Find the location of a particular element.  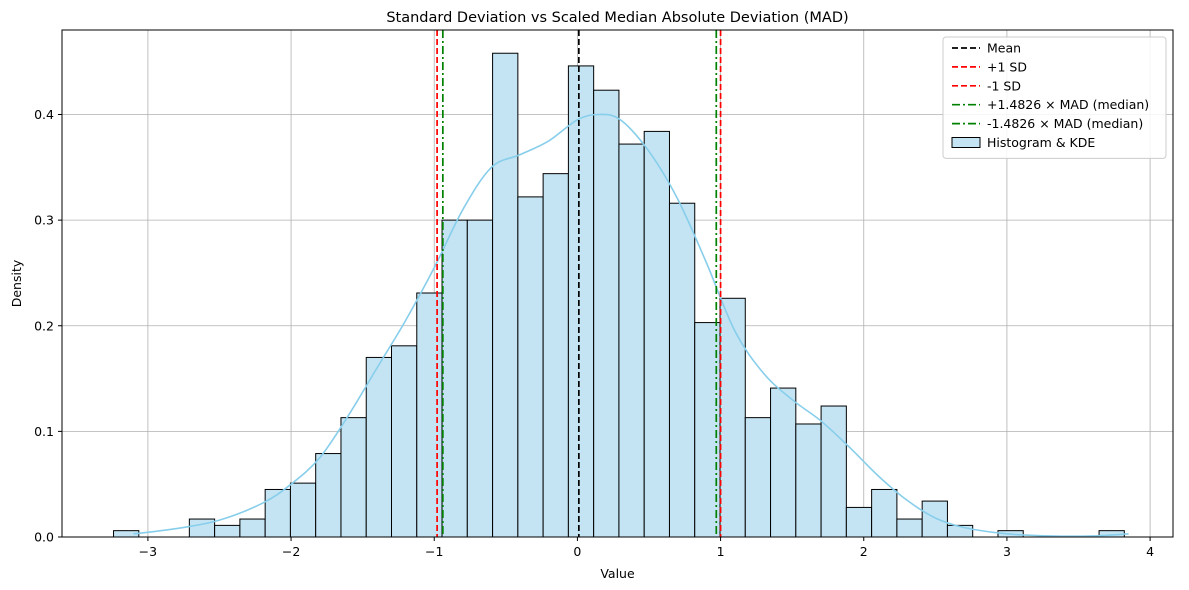

legend-box is located at coordinates (1054, 97).